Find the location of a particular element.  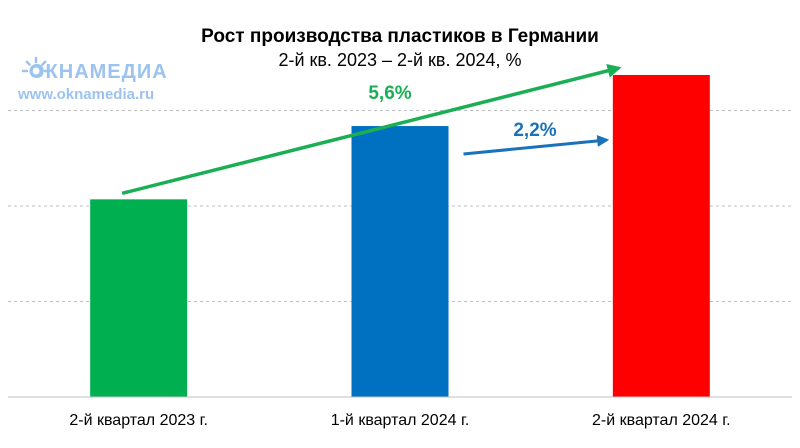

annotation-label-quarter: 2,2% is located at coordinates (534, 130).